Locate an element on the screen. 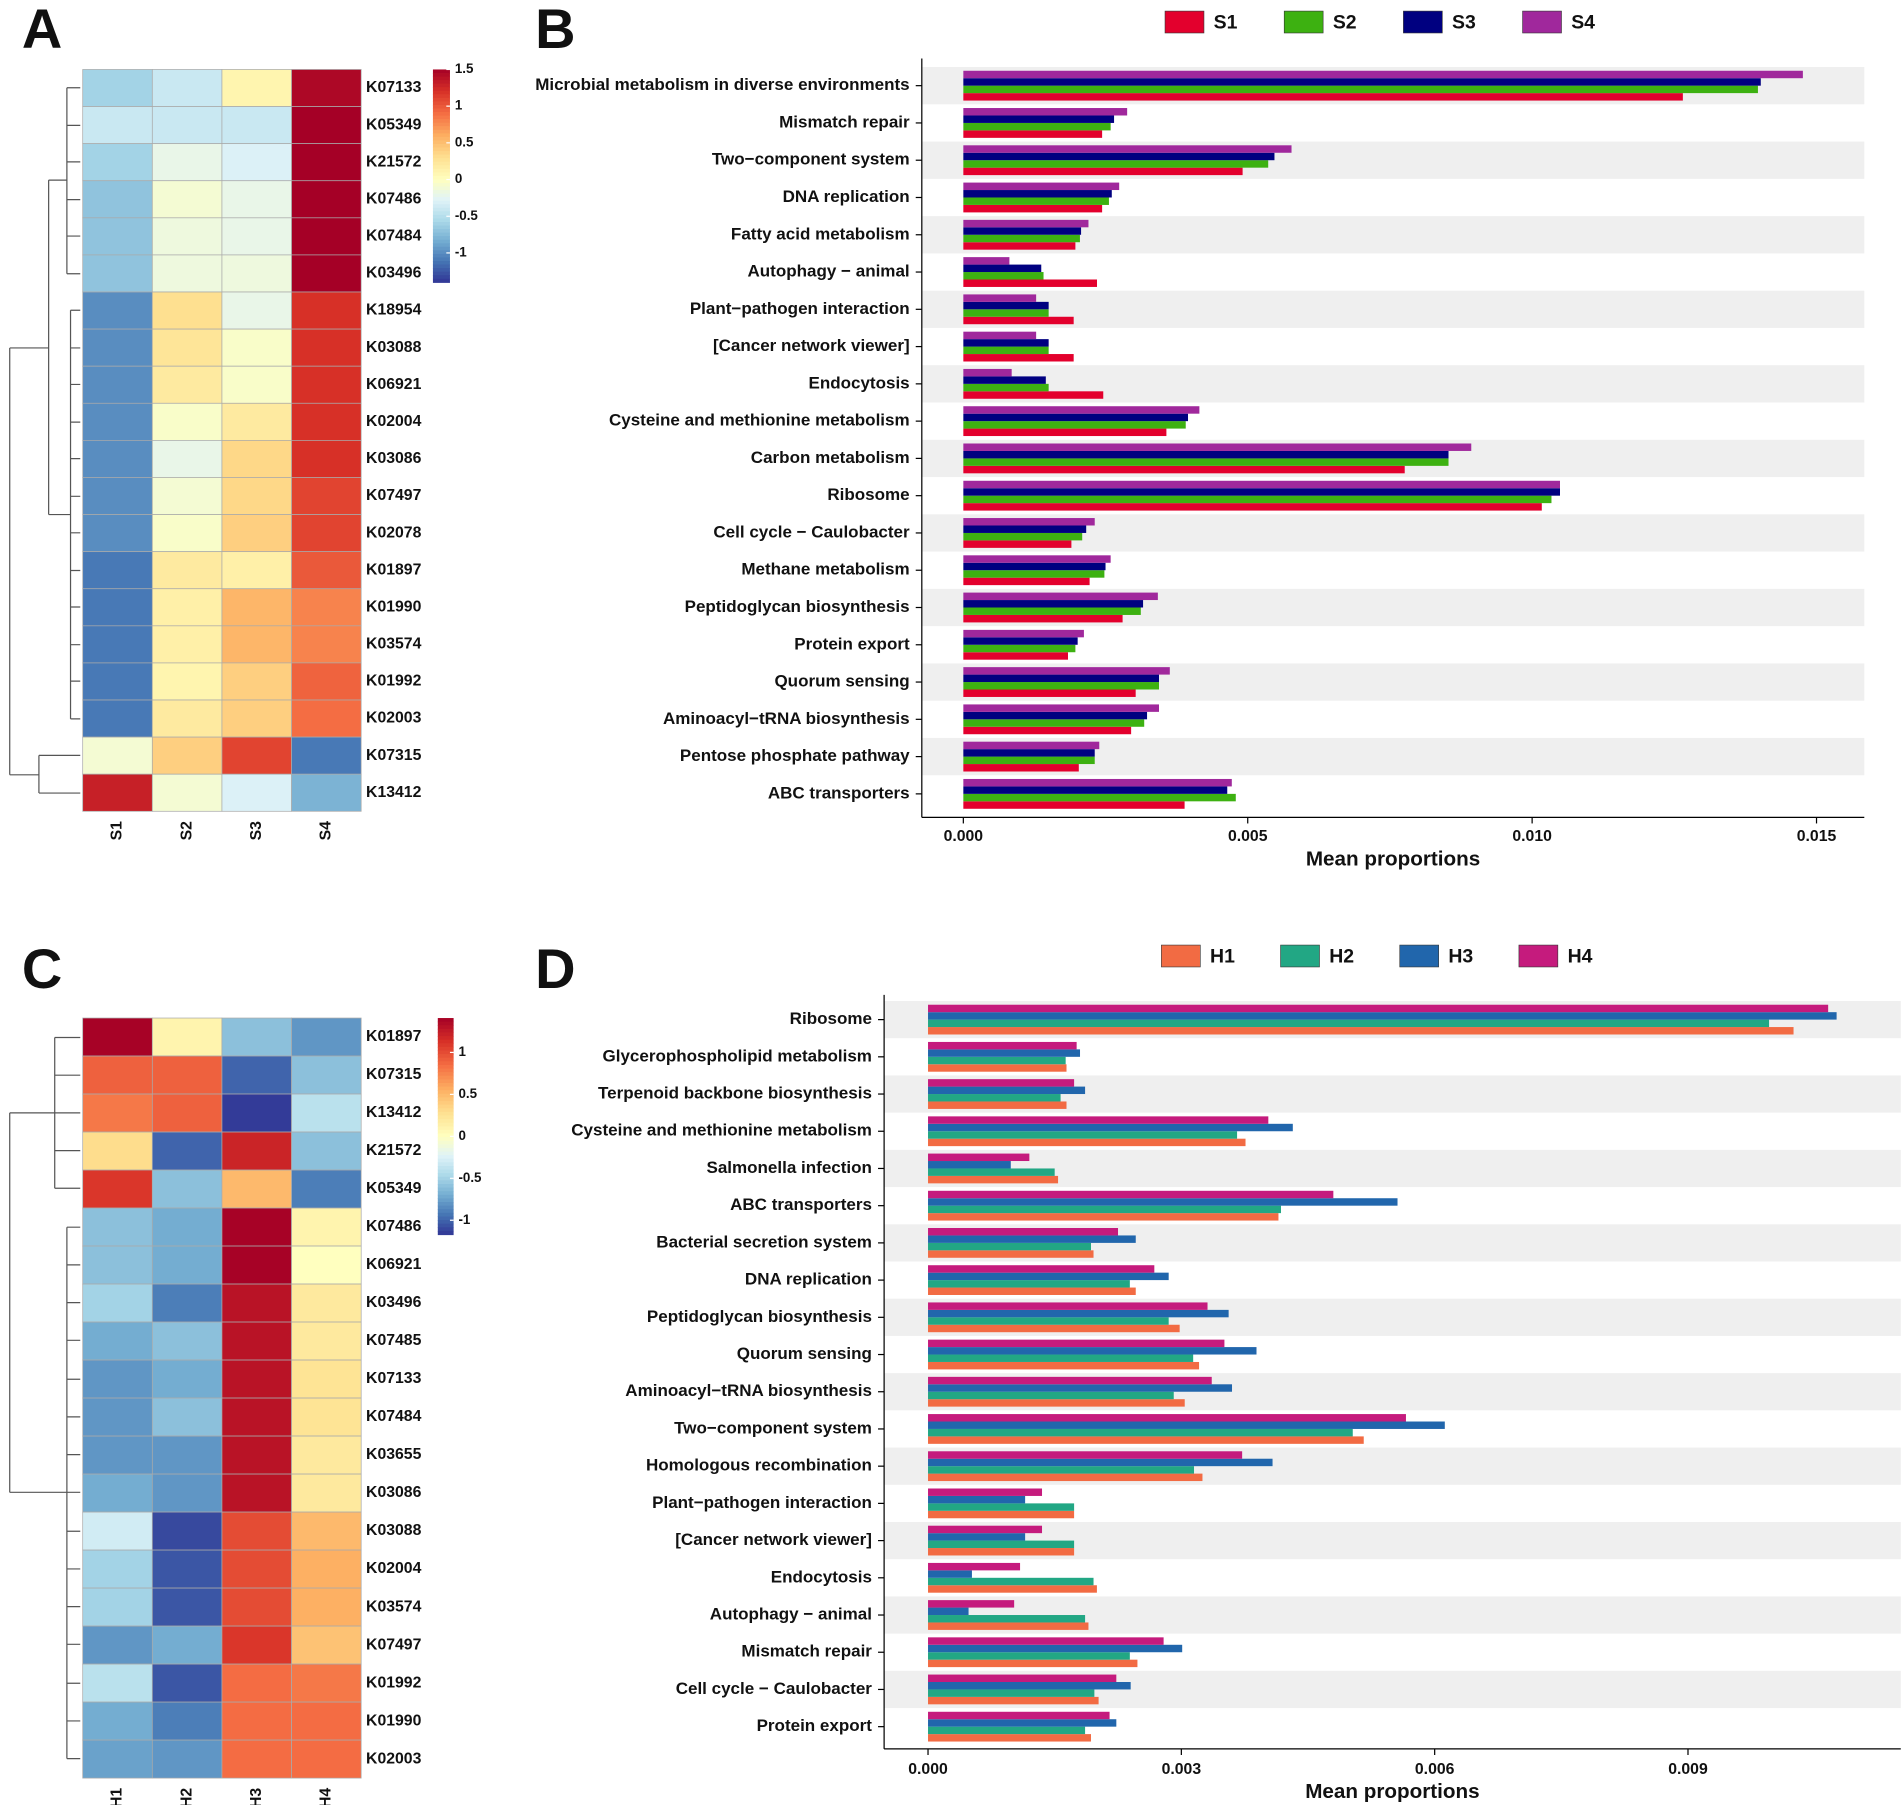 This screenshot has height=1805, width=1902. category-label: Quorum sensing is located at coordinates (841, 681).